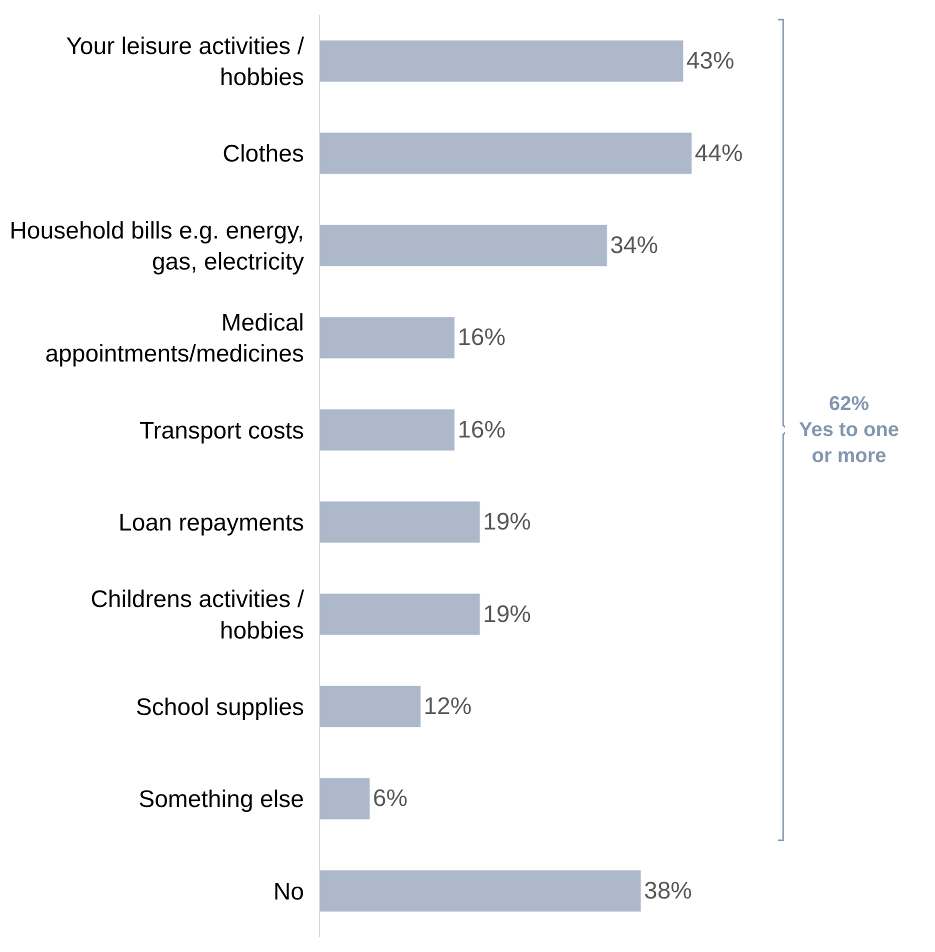 Image resolution: width=935 pixels, height=952 pixels. Describe the element at coordinates (222, 430) in the screenshot. I see `y-tick-label: Transport costs` at that location.